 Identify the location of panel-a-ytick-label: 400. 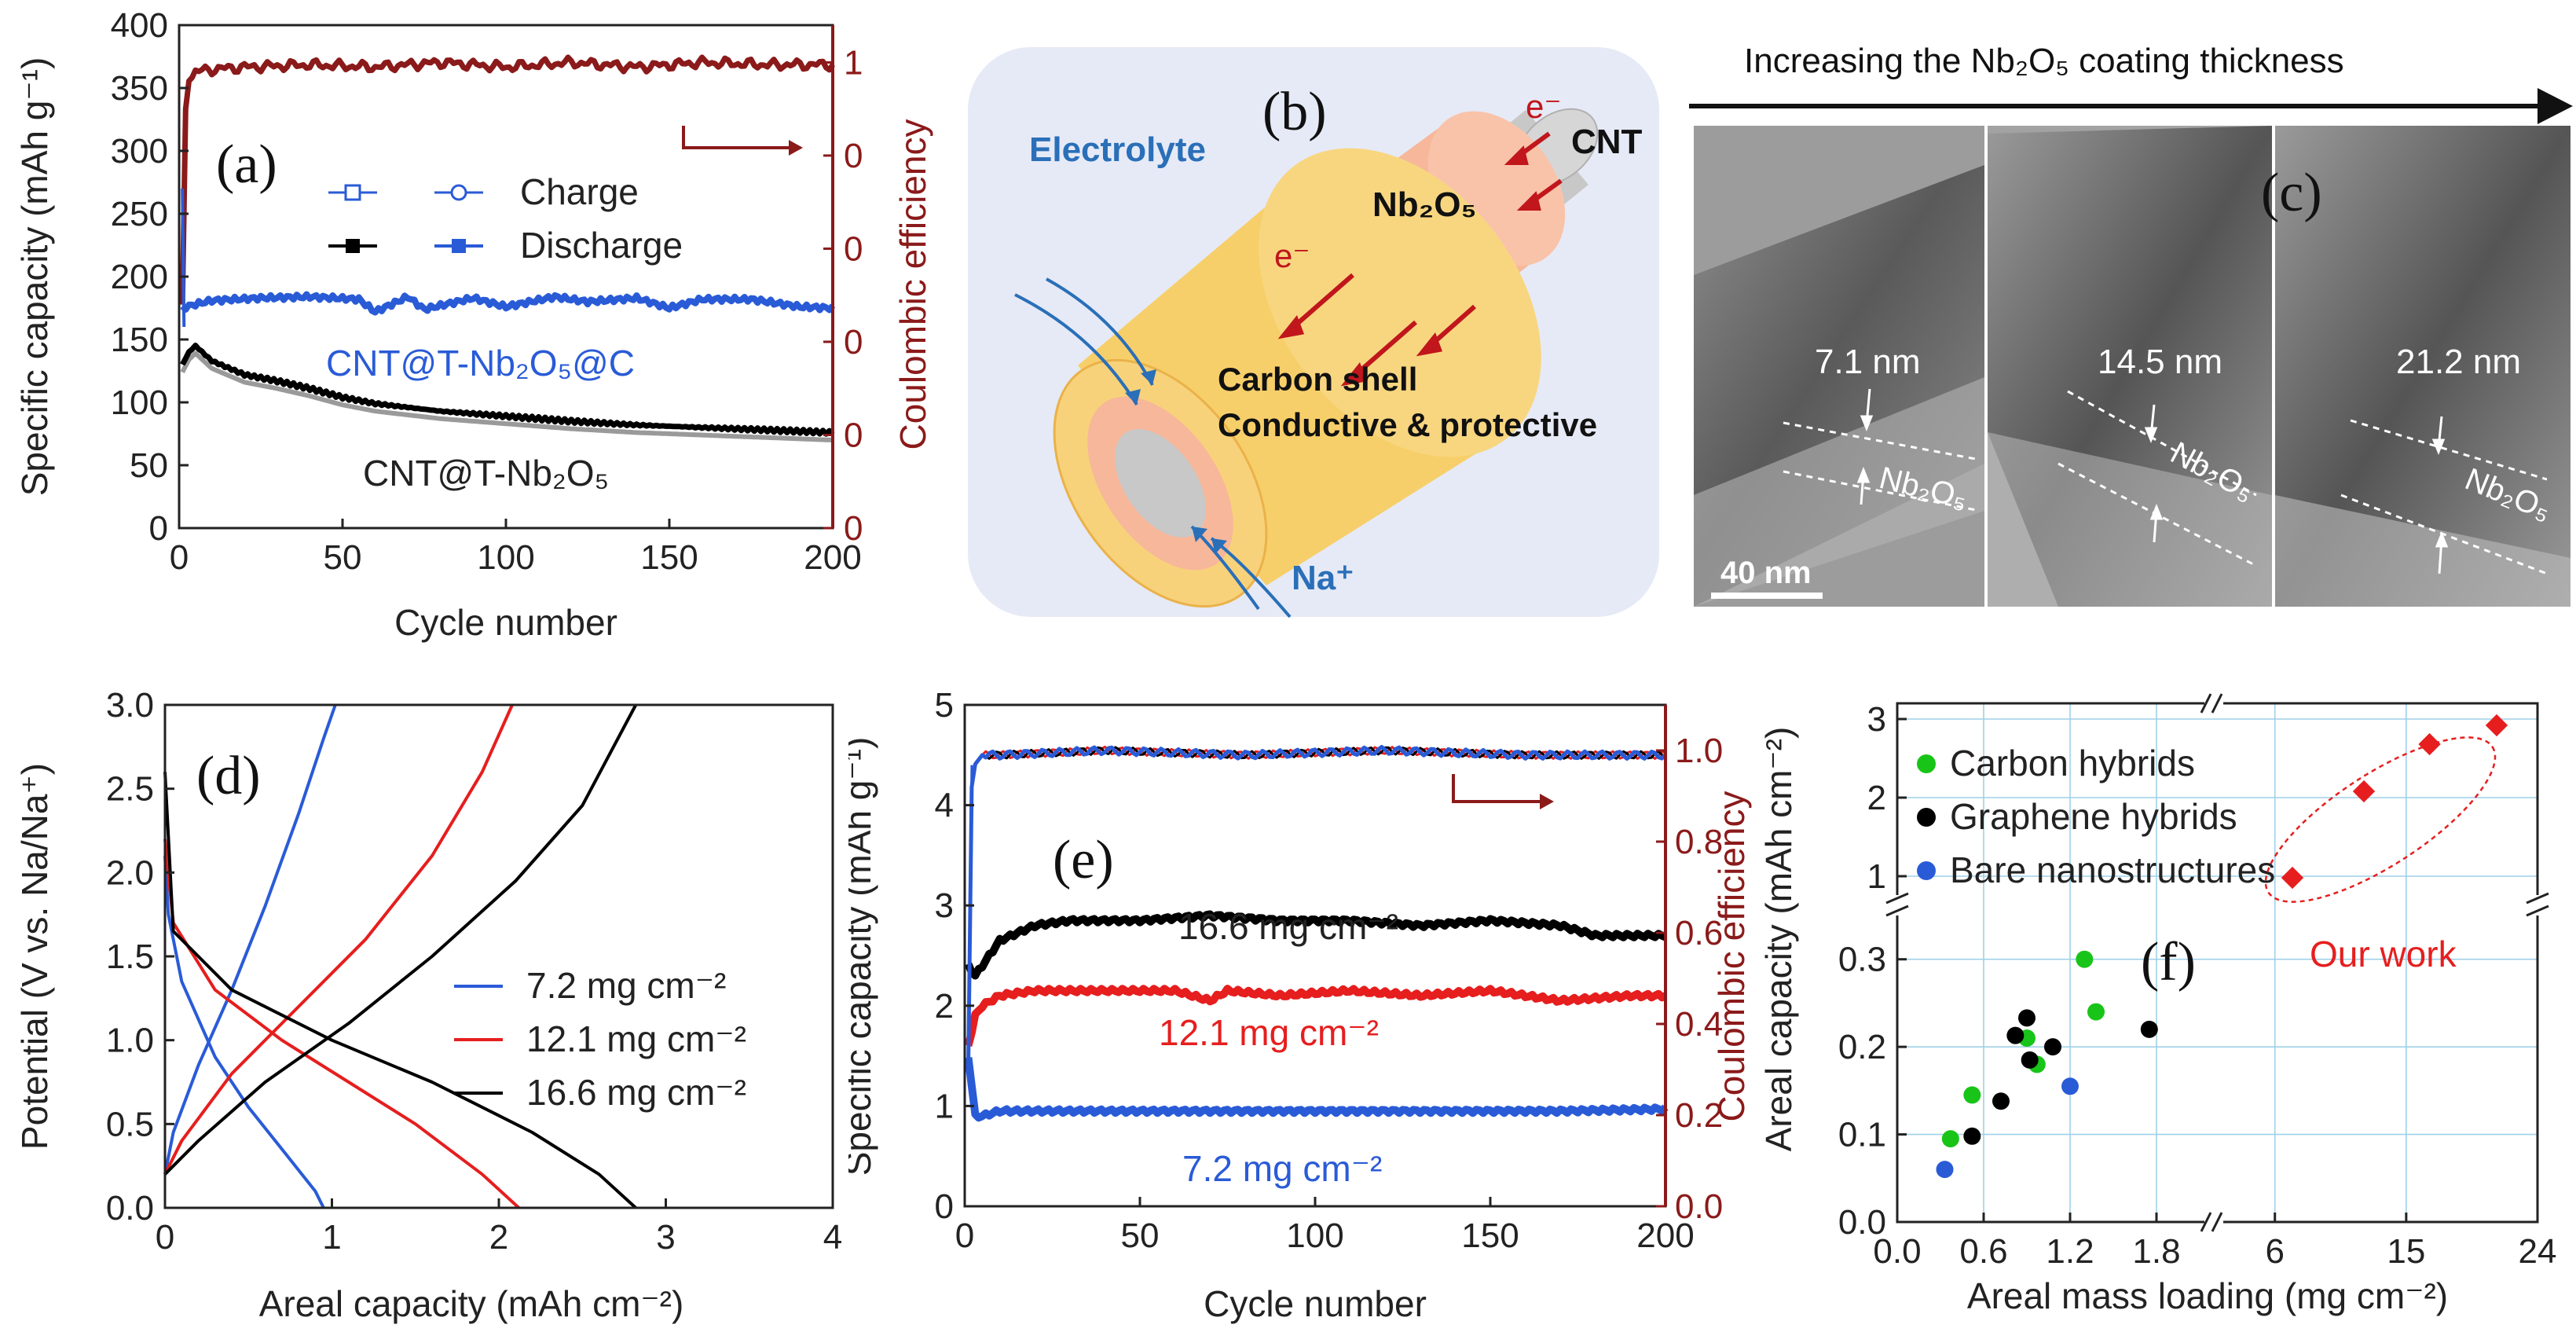
(139, 25).